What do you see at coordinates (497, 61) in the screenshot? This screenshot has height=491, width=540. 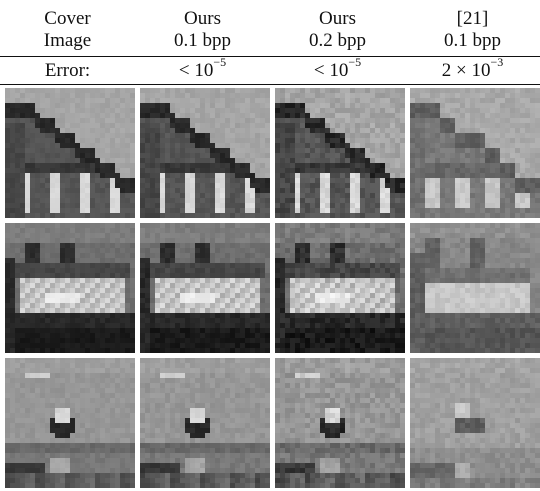 I see `error-exponent: −3` at bounding box center [497, 61].